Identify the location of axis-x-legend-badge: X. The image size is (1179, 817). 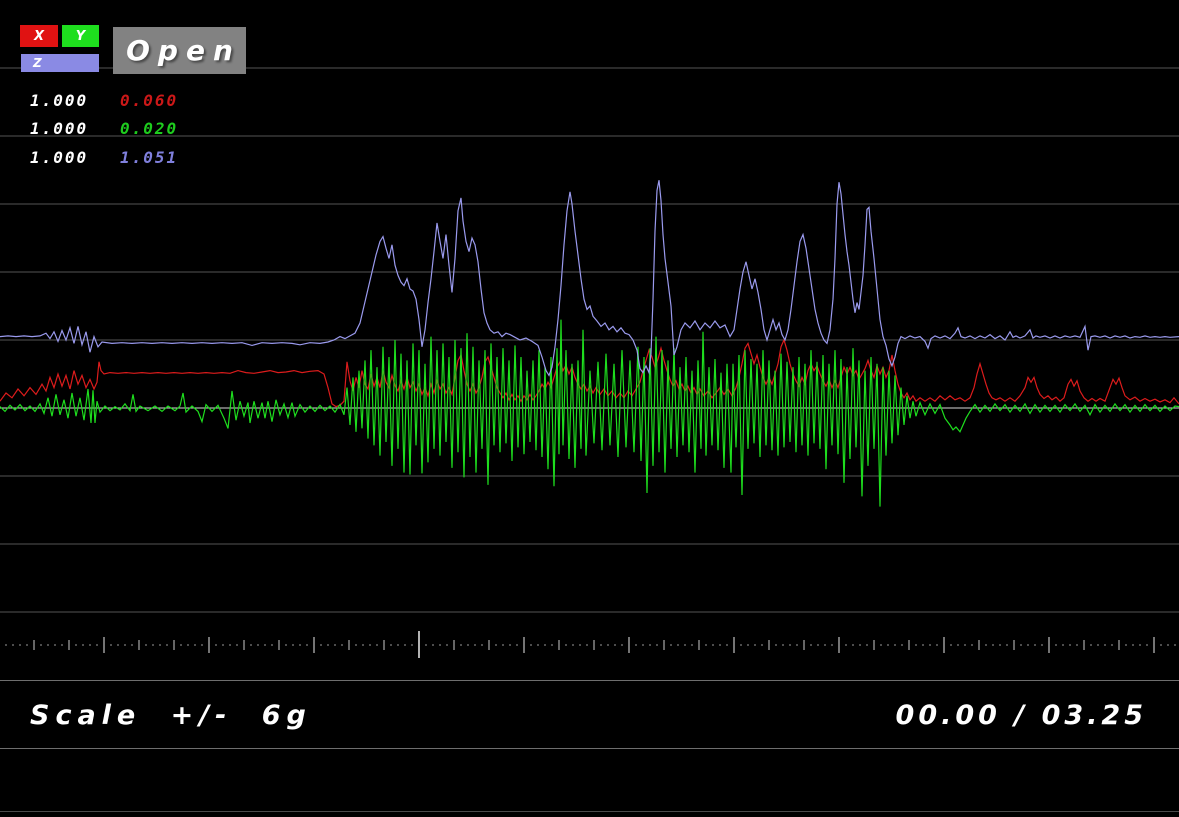
(39, 36).